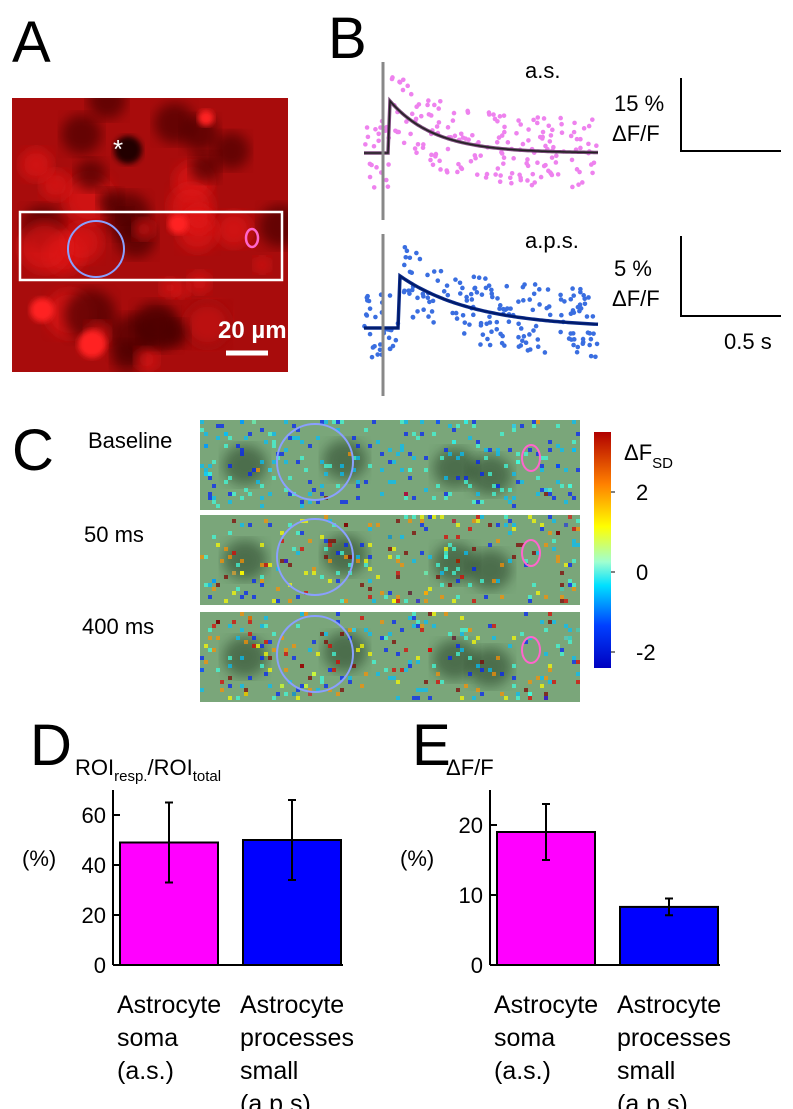 This screenshot has height=1109, width=793. I want to click on fluorescence-image, so click(150, 235).